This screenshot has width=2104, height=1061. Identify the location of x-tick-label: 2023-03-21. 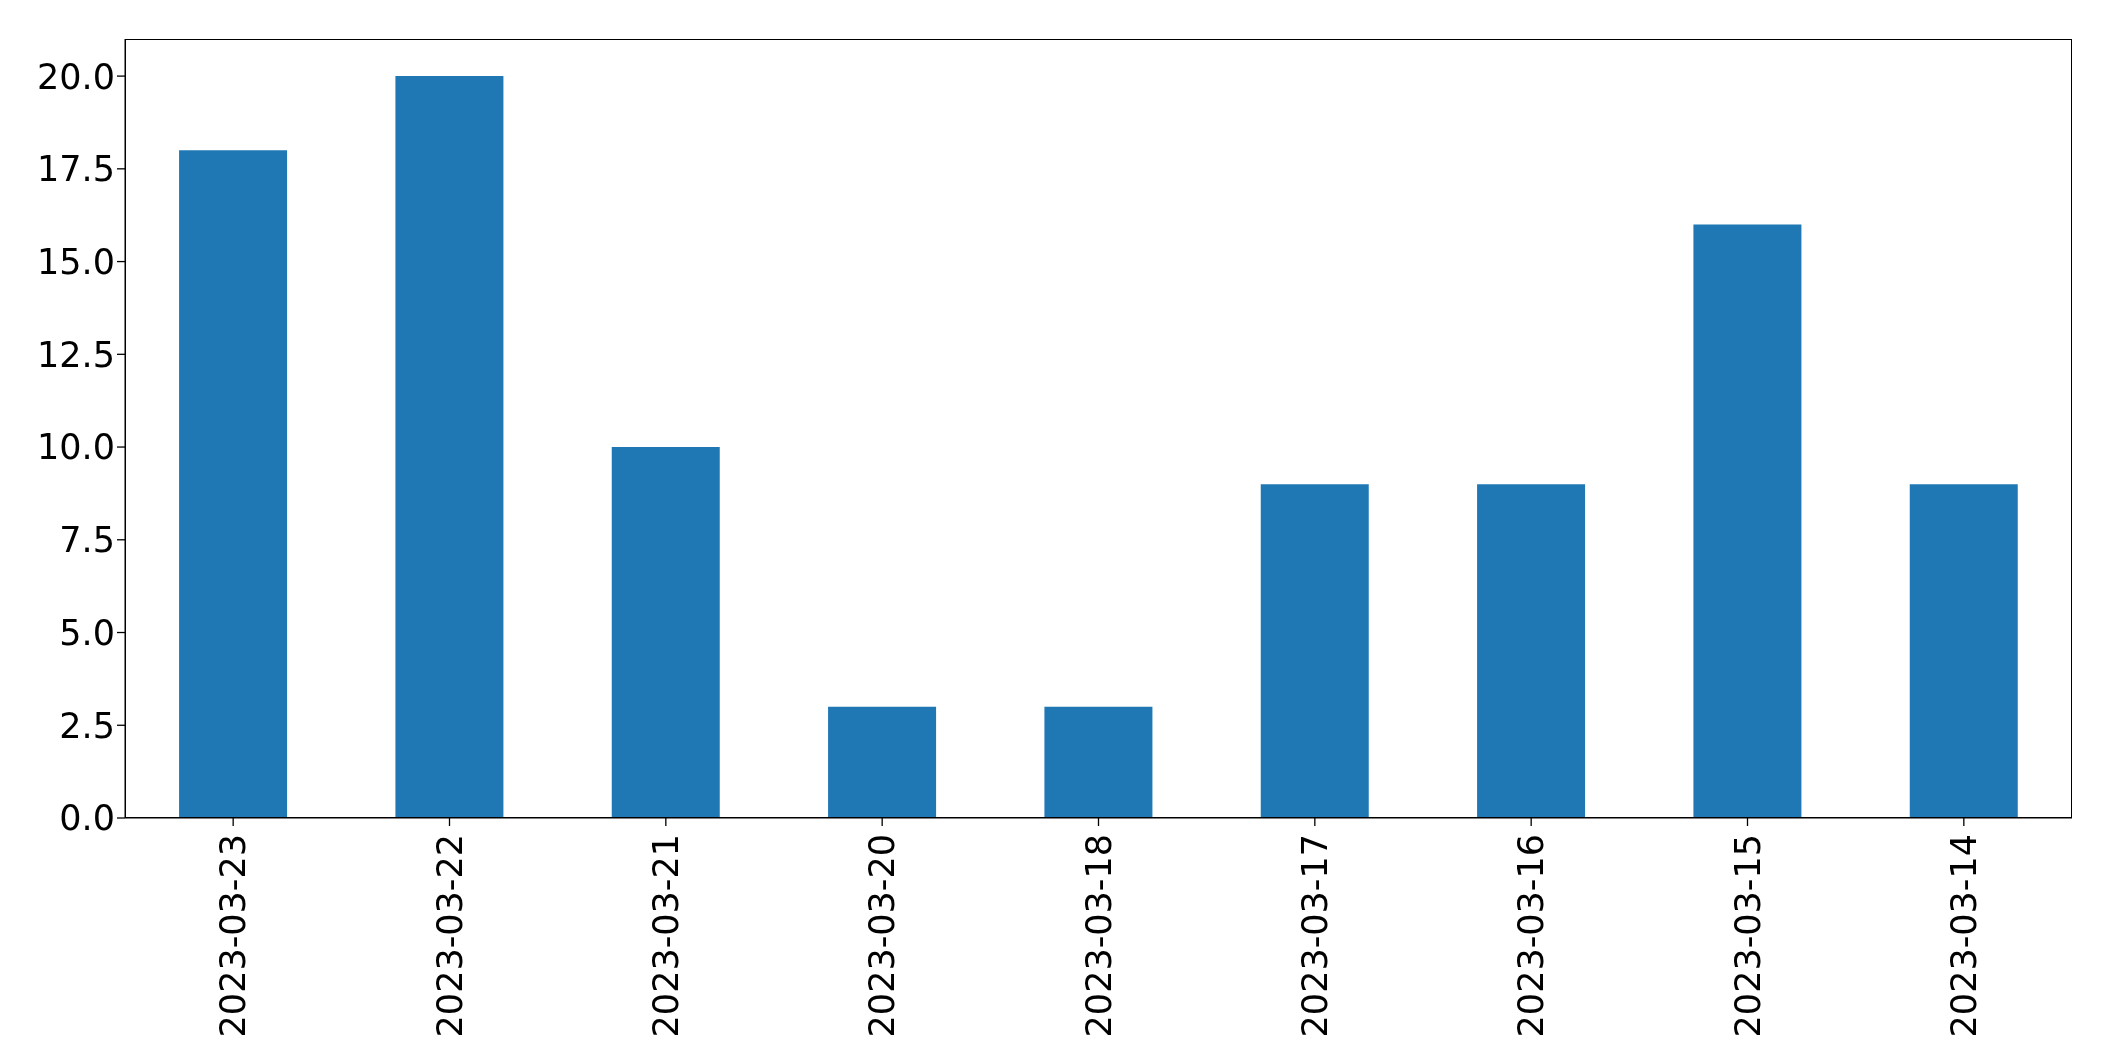
(666, 936).